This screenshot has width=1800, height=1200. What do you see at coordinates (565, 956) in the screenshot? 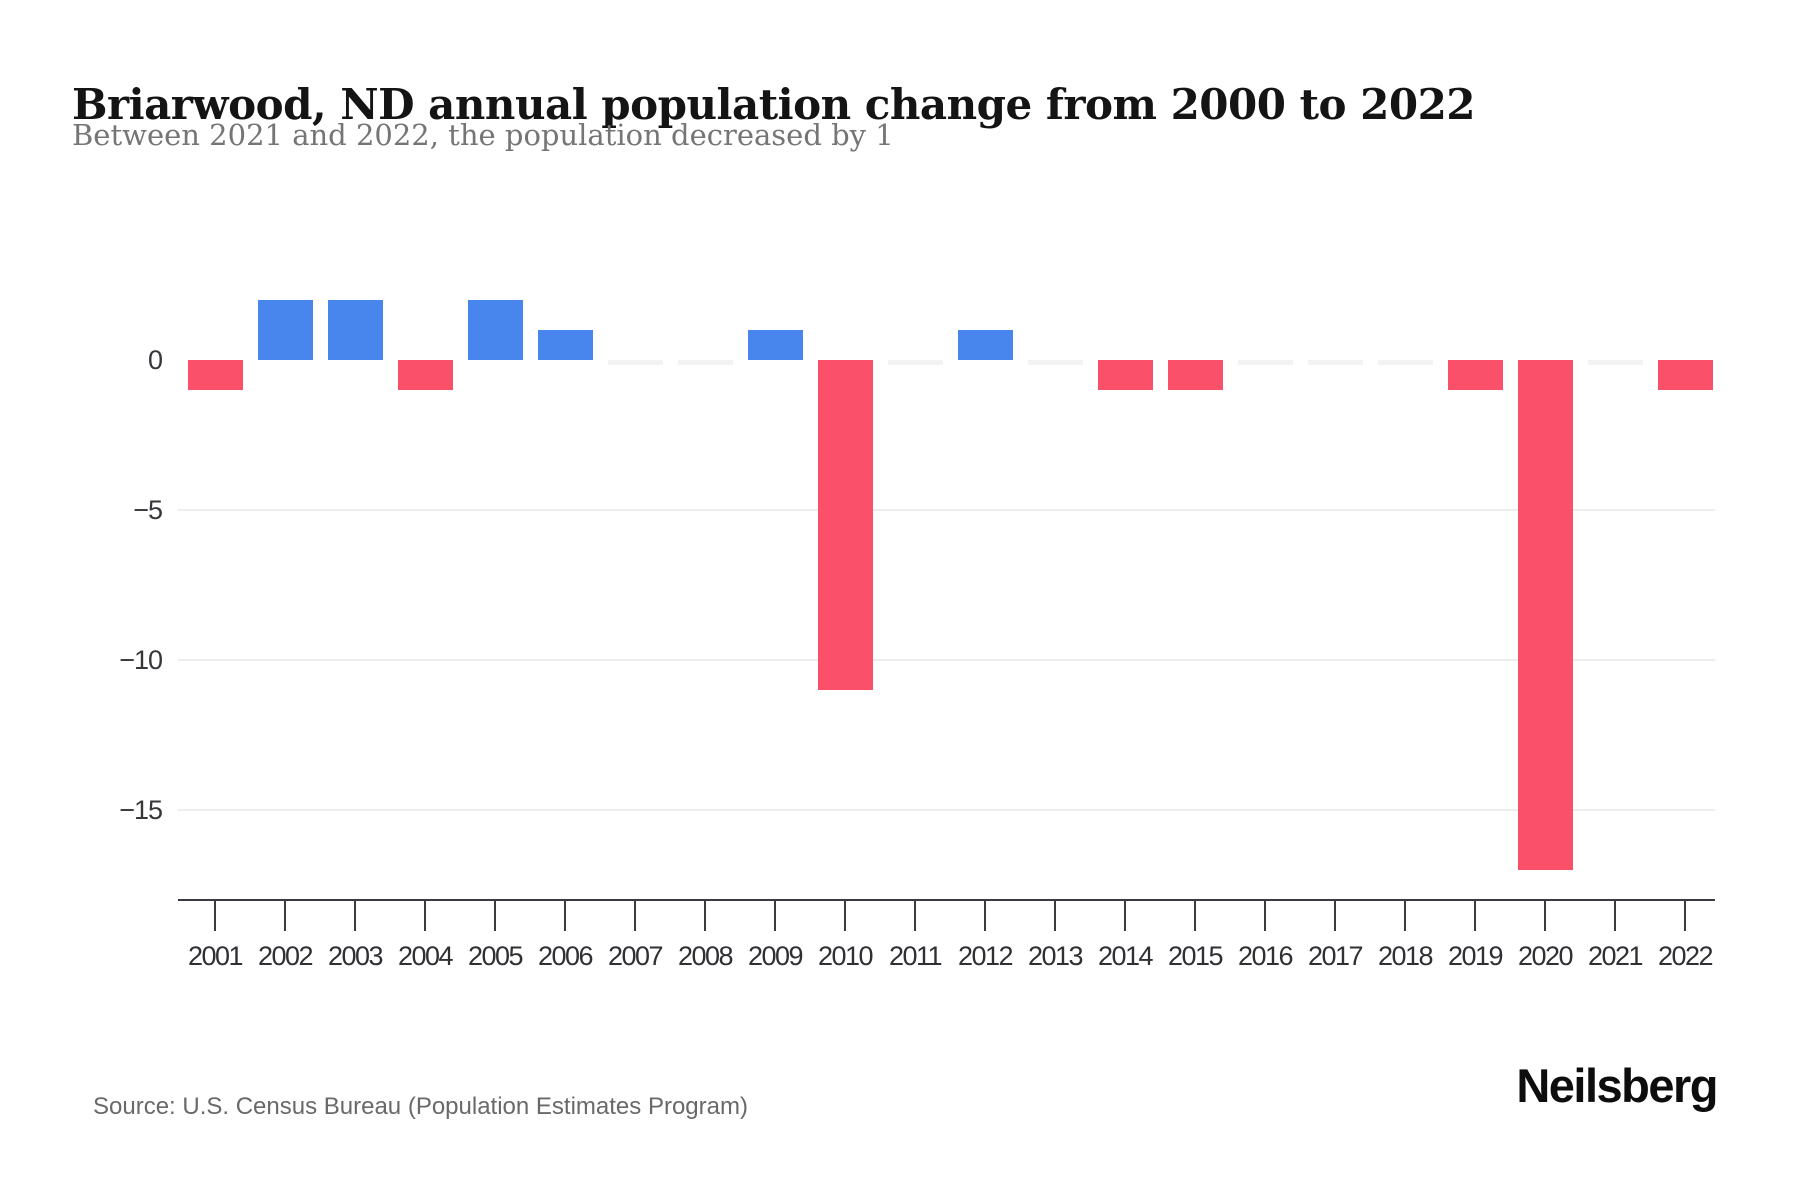
I see `x-tick-label: 2006` at bounding box center [565, 956].